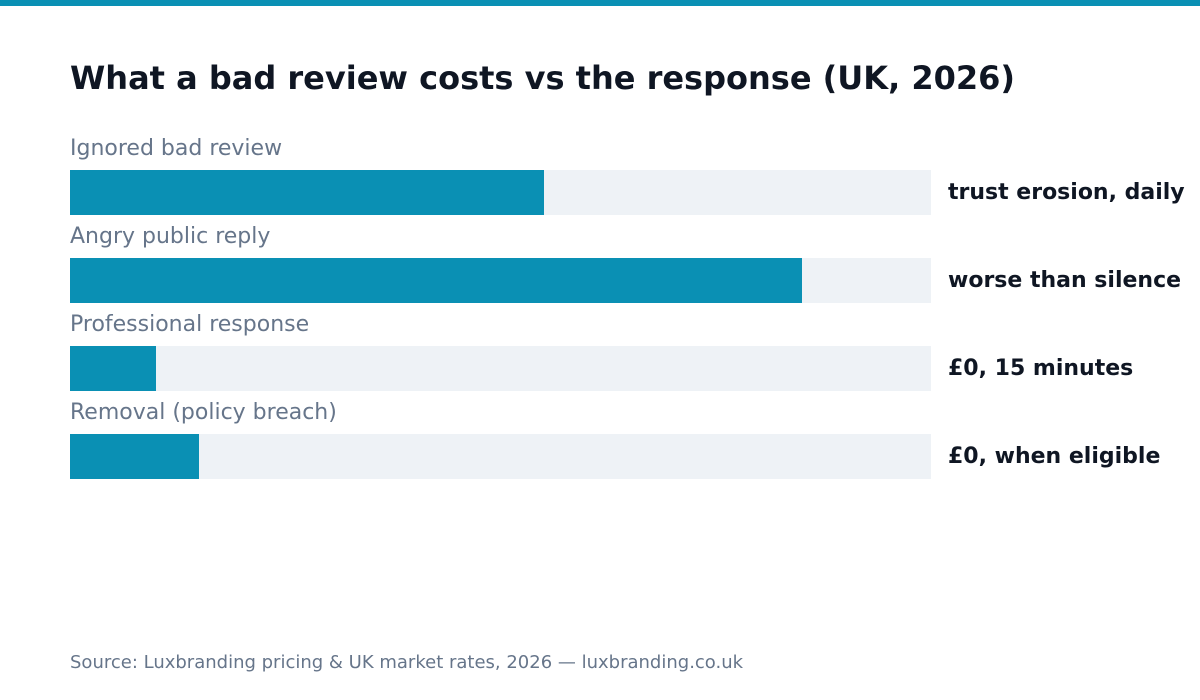  I want to click on category-label: Ignored bad review, so click(176, 148).